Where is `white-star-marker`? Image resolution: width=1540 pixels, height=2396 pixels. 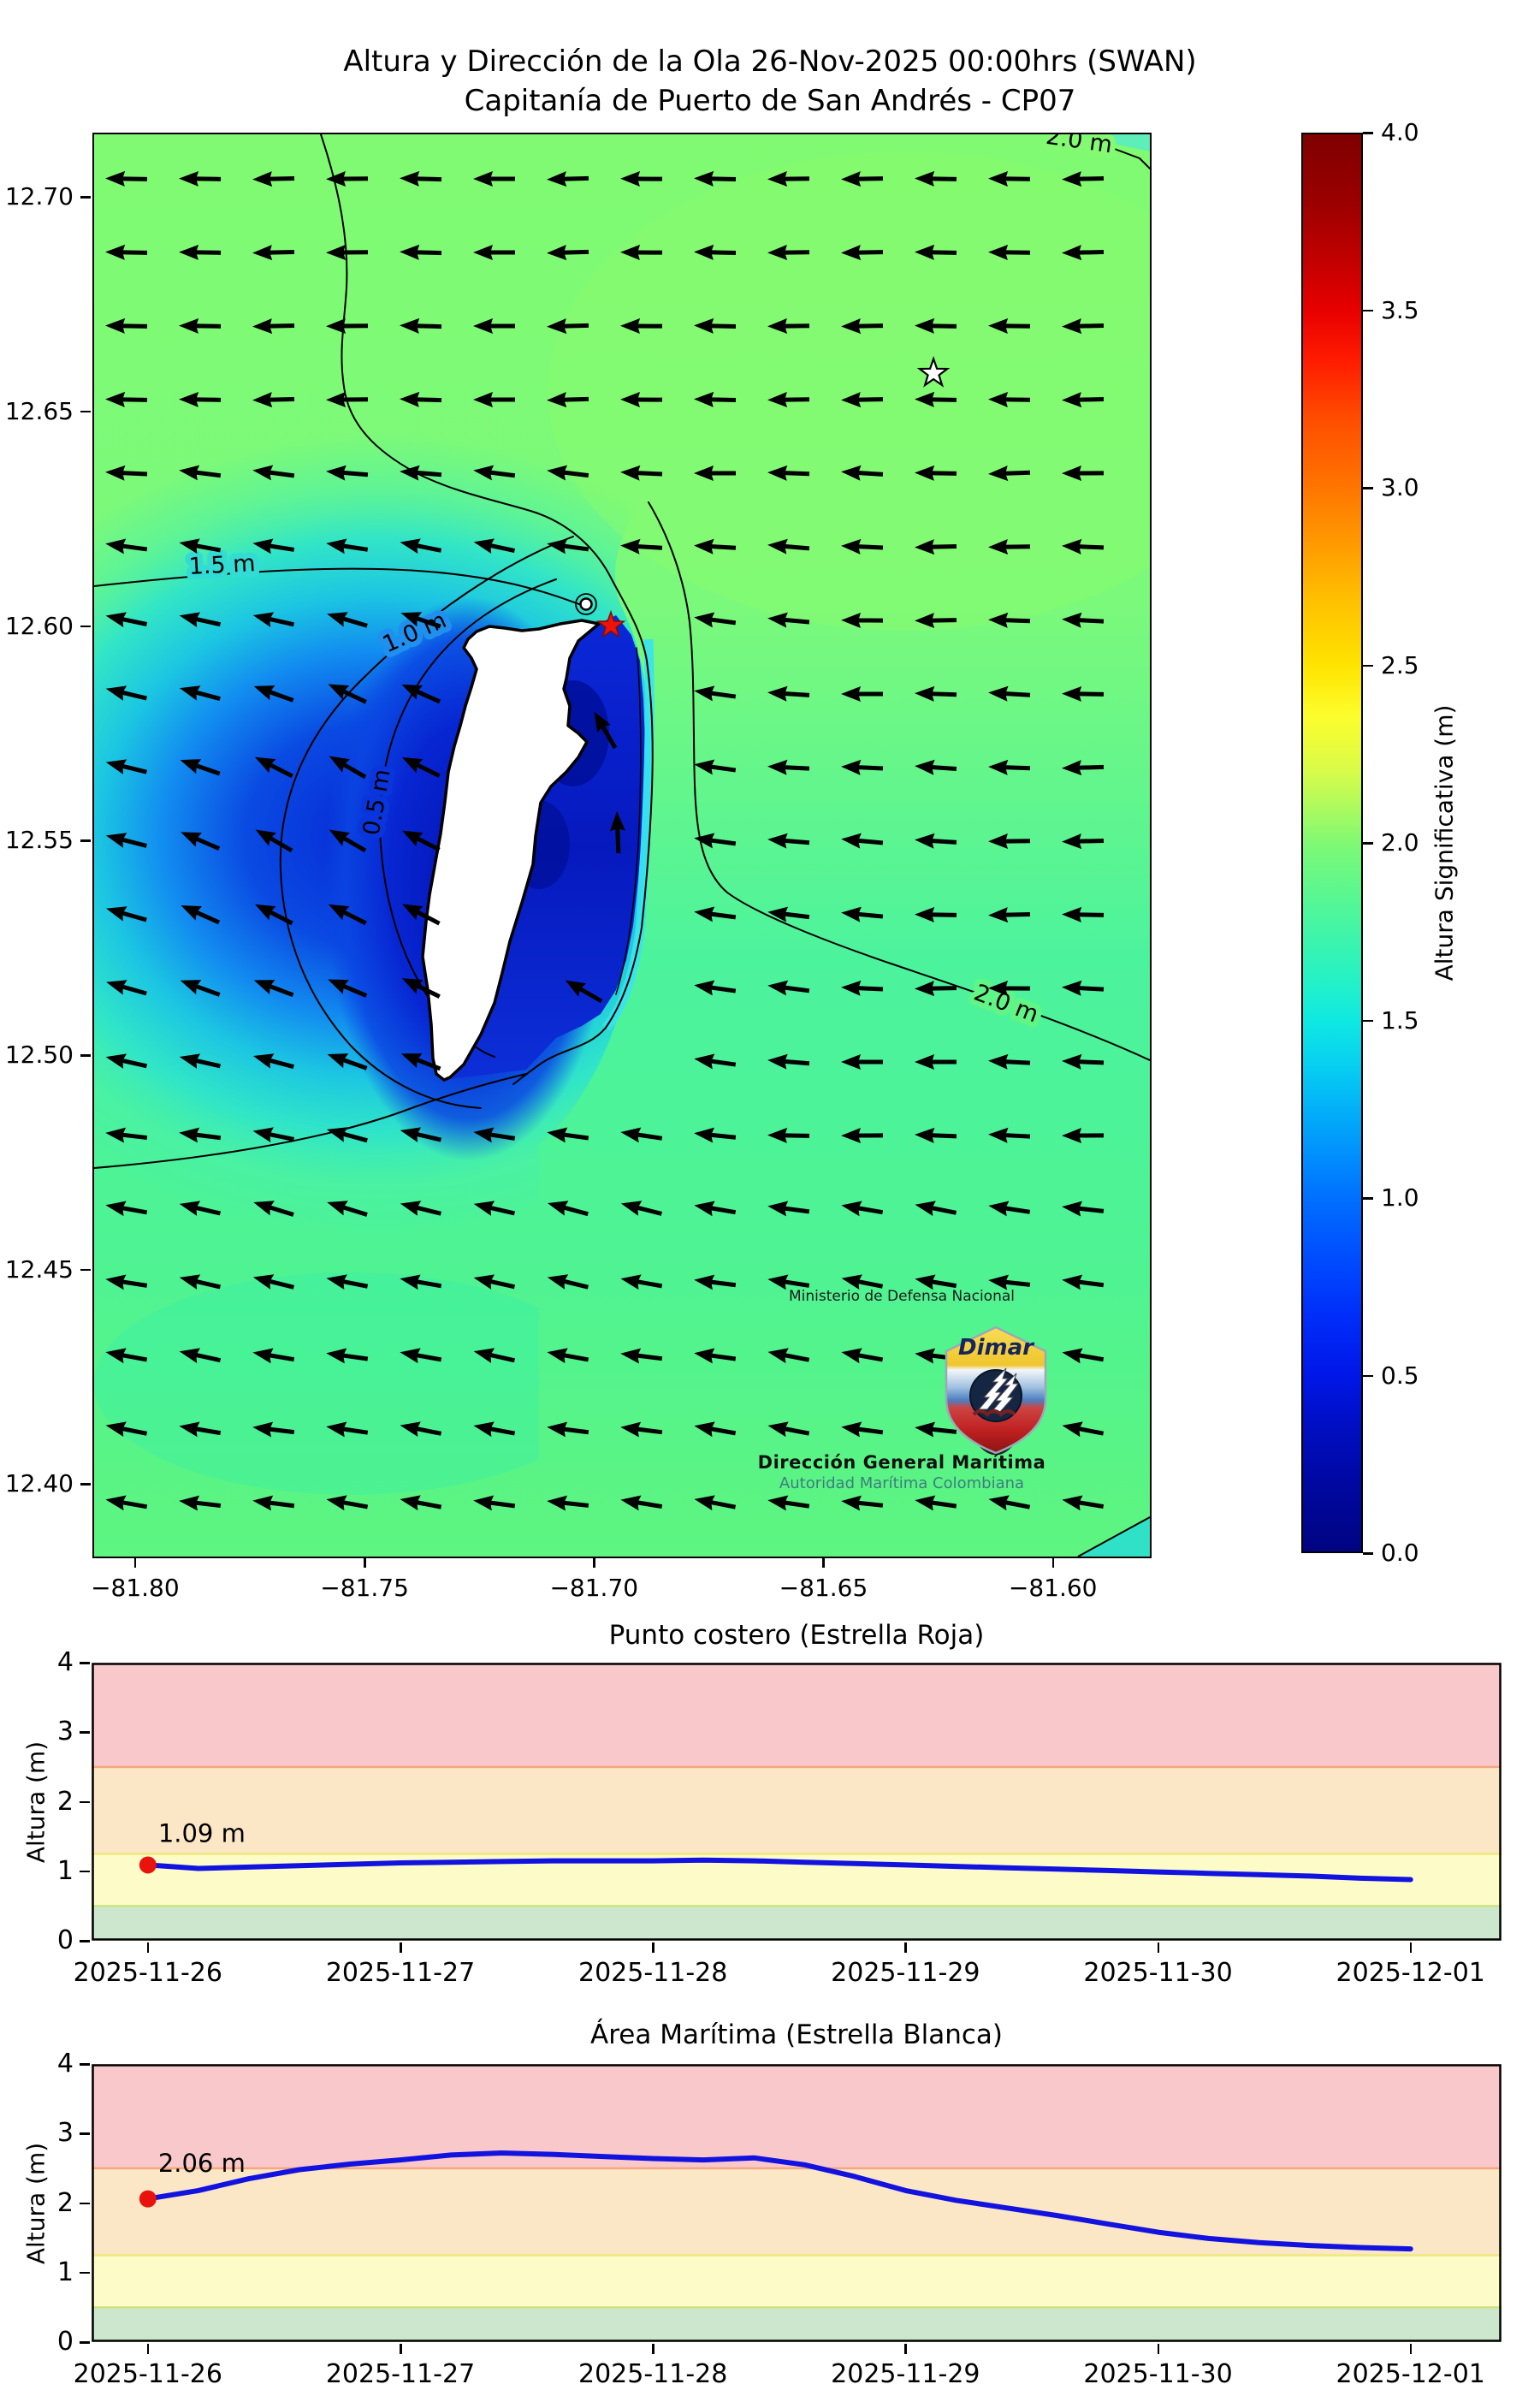 white-star-marker is located at coordinates (933, 372).